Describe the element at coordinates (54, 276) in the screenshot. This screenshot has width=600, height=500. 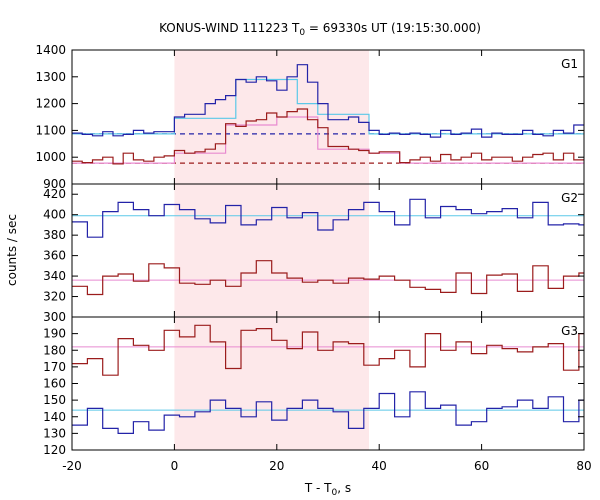
I see `y-tick-label: 340` at that location.